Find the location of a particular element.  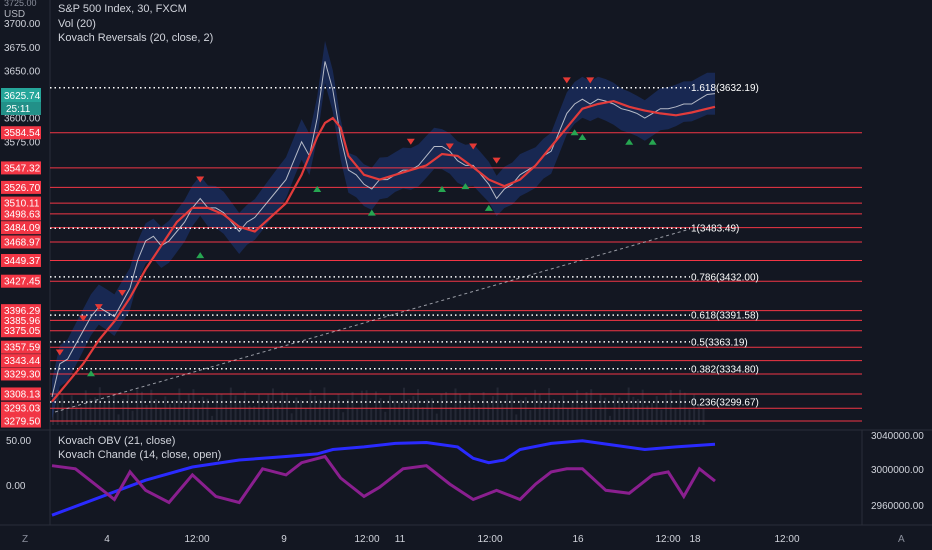

fib-label: 0.618(3391.58) is located at coordinates (725, 316).